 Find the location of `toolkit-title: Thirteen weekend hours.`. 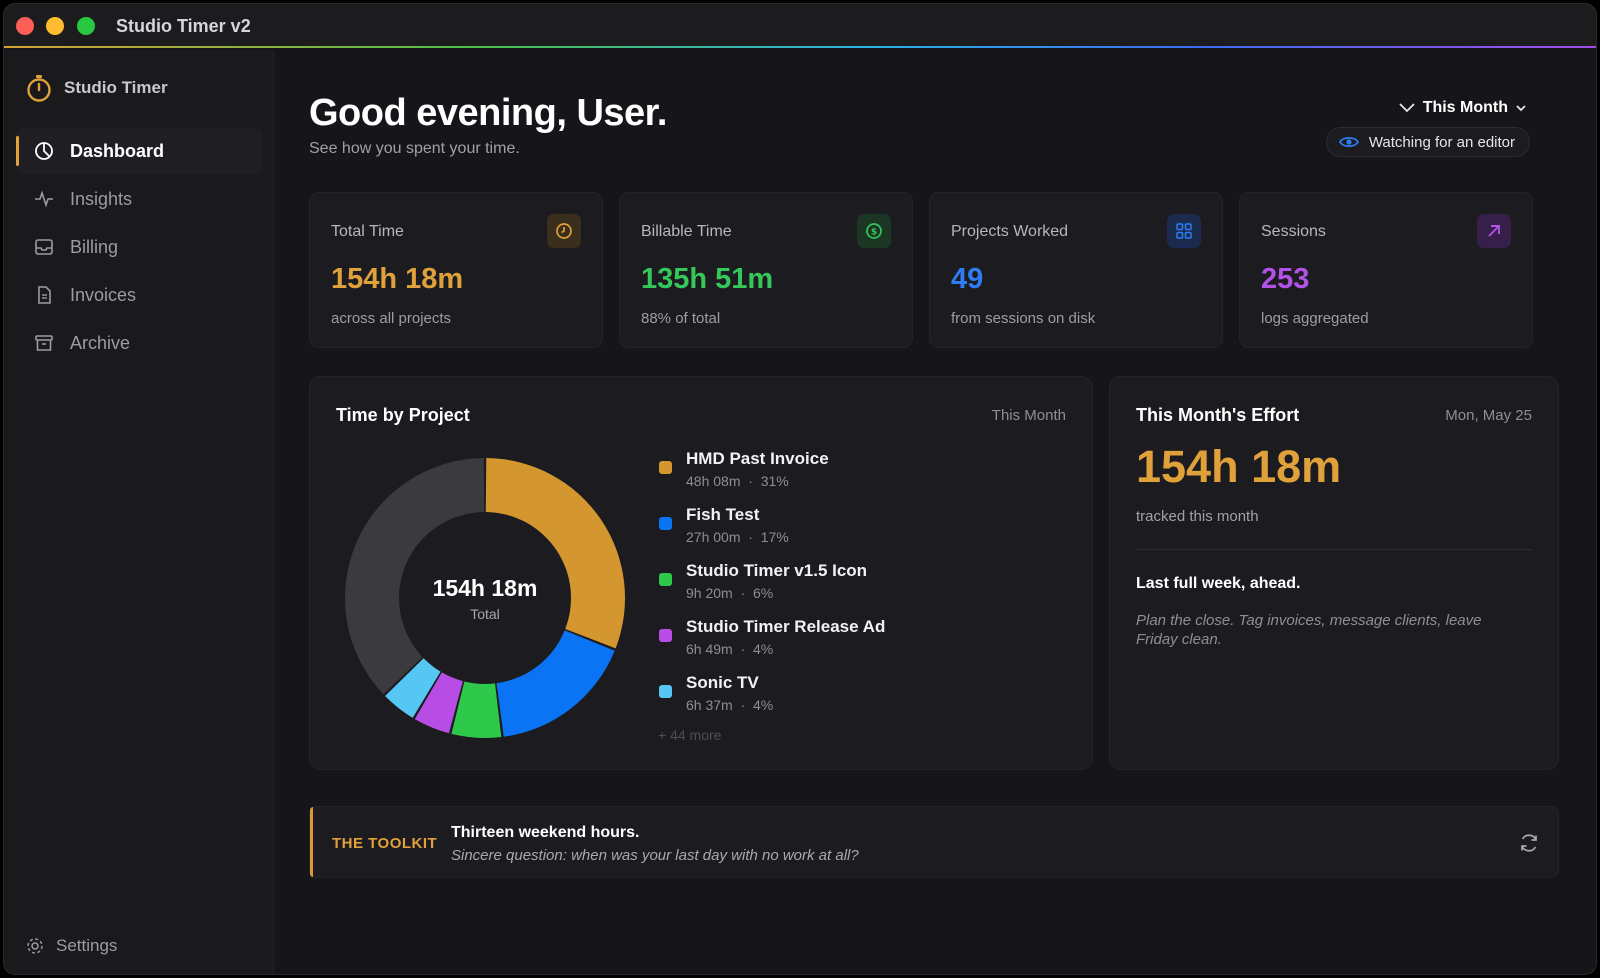

toolkit-title: Thirteen weekend hours. is located at coordinates (545, 832).